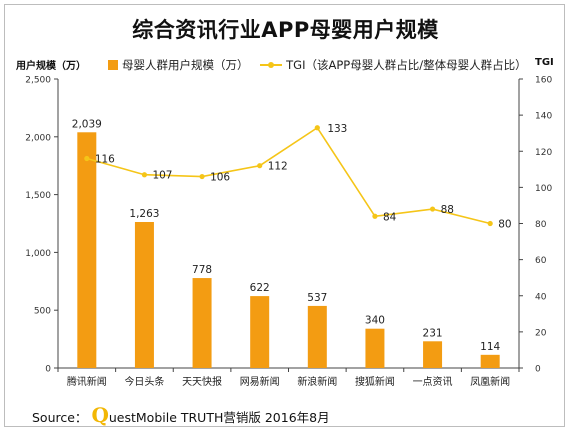 This screenshot has width=571, height=433. What do you see at coordinates (60, 417) in the screenshot?
I see `source-prefix: Source：` at bounding box center [60, 417].